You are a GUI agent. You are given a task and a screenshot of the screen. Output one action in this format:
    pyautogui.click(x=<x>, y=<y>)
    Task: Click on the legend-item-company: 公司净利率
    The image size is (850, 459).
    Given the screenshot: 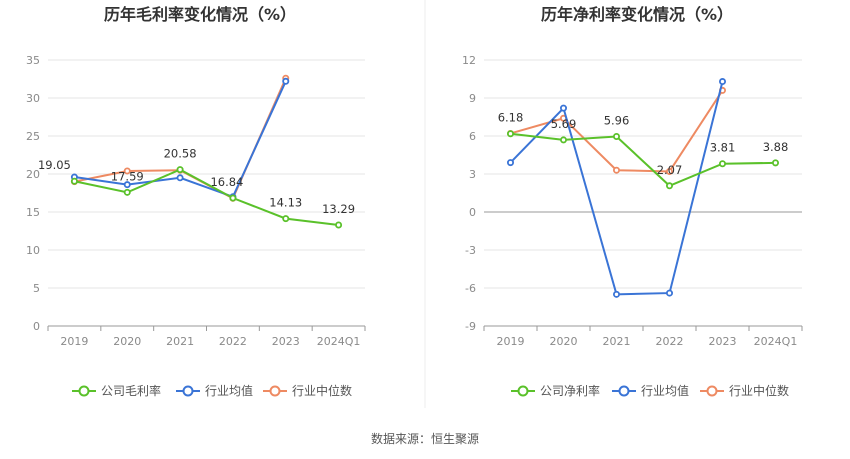 What is the action you would take?
    pyautogui.click(x=555, y=390)
    